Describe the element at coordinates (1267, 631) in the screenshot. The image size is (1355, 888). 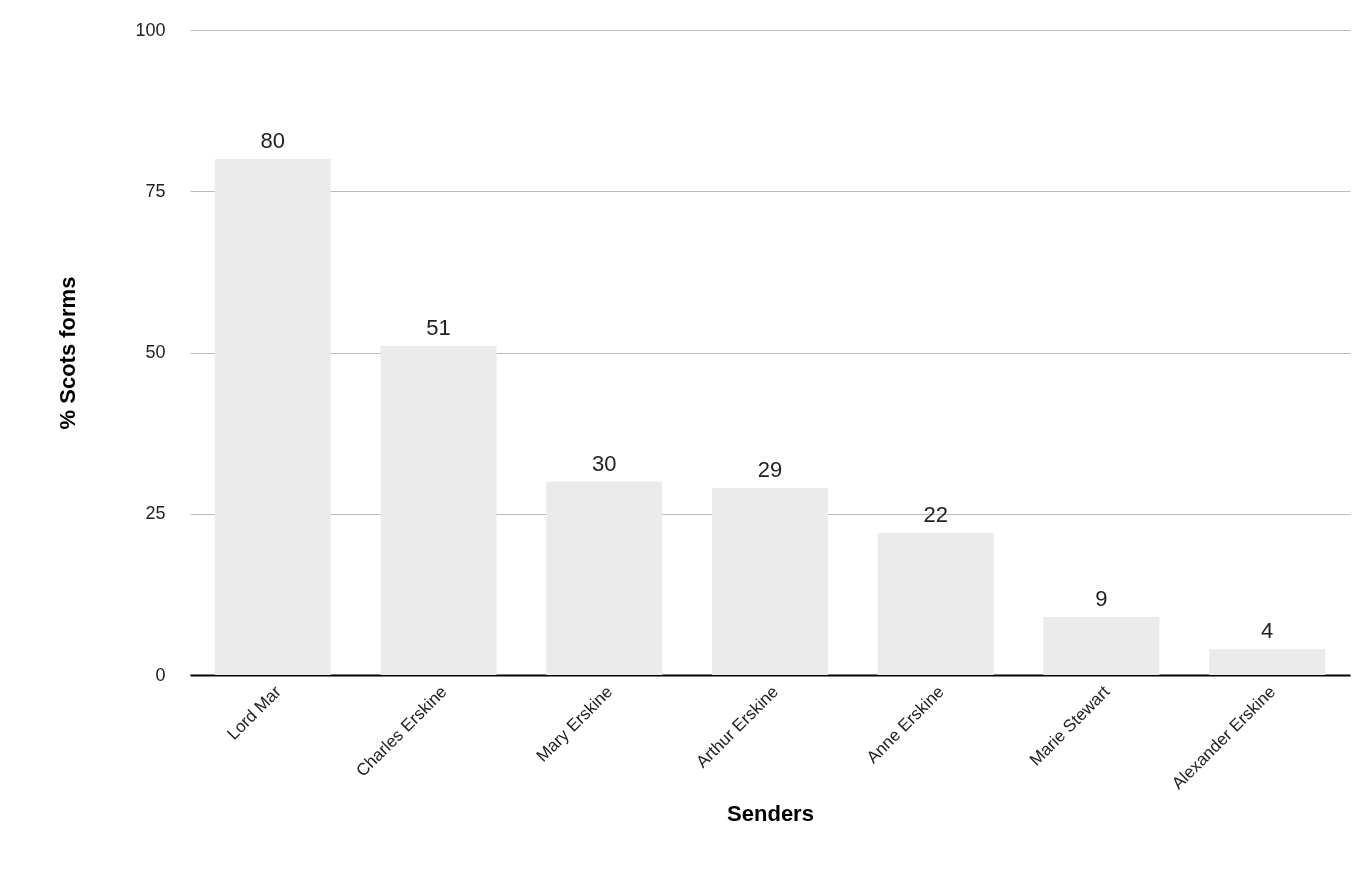
I see `data-label: 4` at that location.